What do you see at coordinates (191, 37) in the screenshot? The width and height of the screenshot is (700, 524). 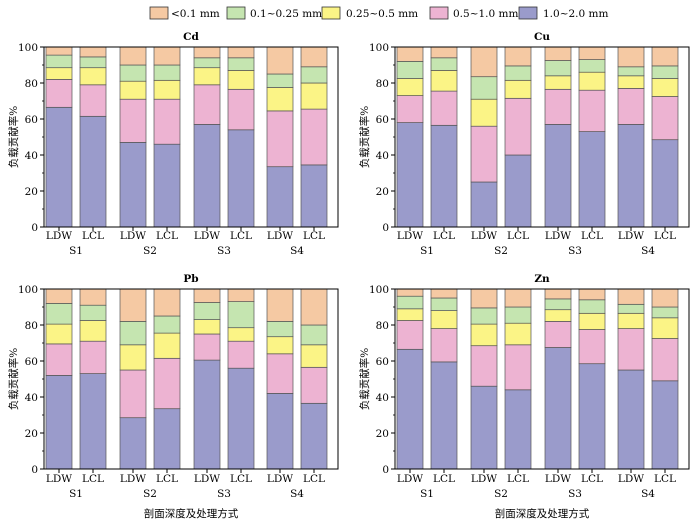 I see `panel-title: Cd` at bounding box center [191, 37].